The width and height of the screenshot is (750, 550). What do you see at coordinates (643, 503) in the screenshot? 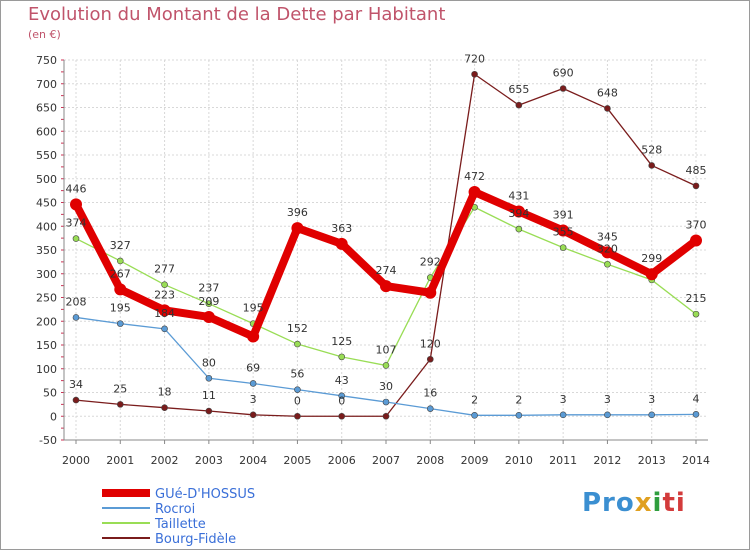
I see `logo-part-2: x` at bounding box center [643, 503].